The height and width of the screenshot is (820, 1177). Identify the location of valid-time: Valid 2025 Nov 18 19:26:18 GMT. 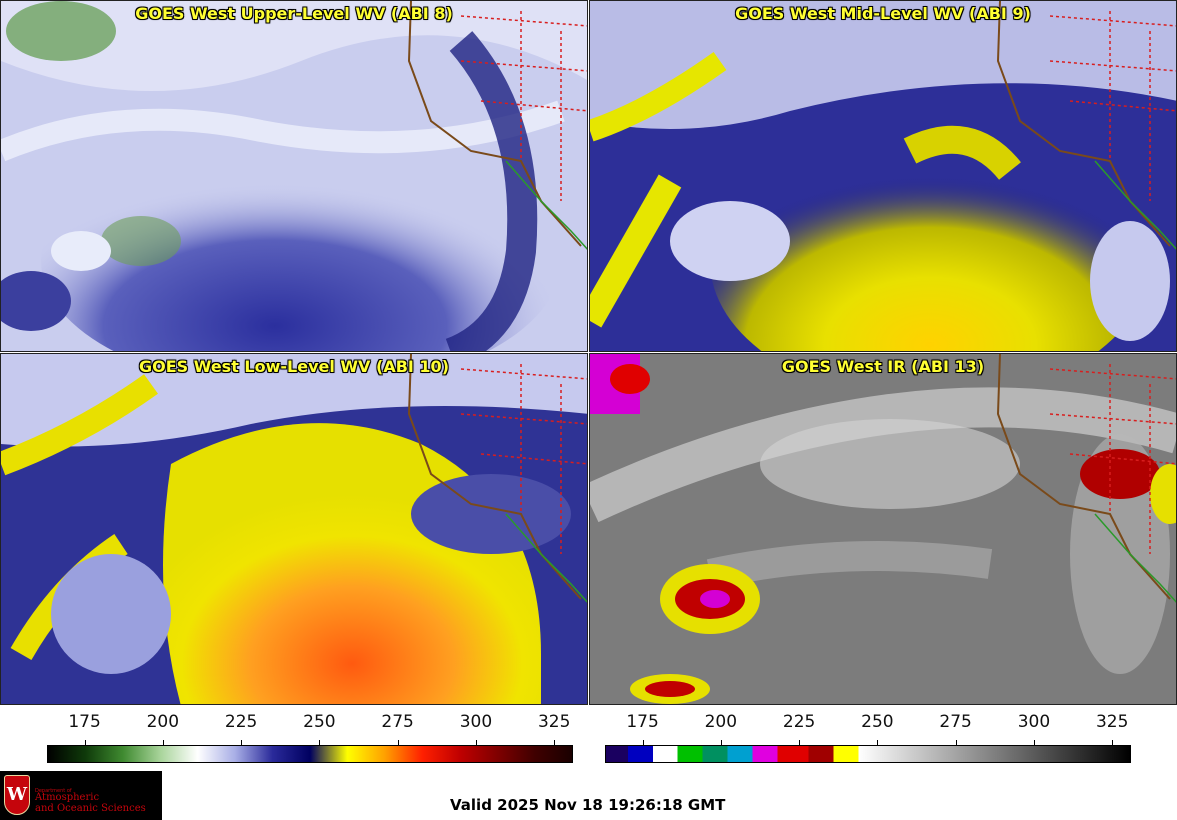
(588, 805).